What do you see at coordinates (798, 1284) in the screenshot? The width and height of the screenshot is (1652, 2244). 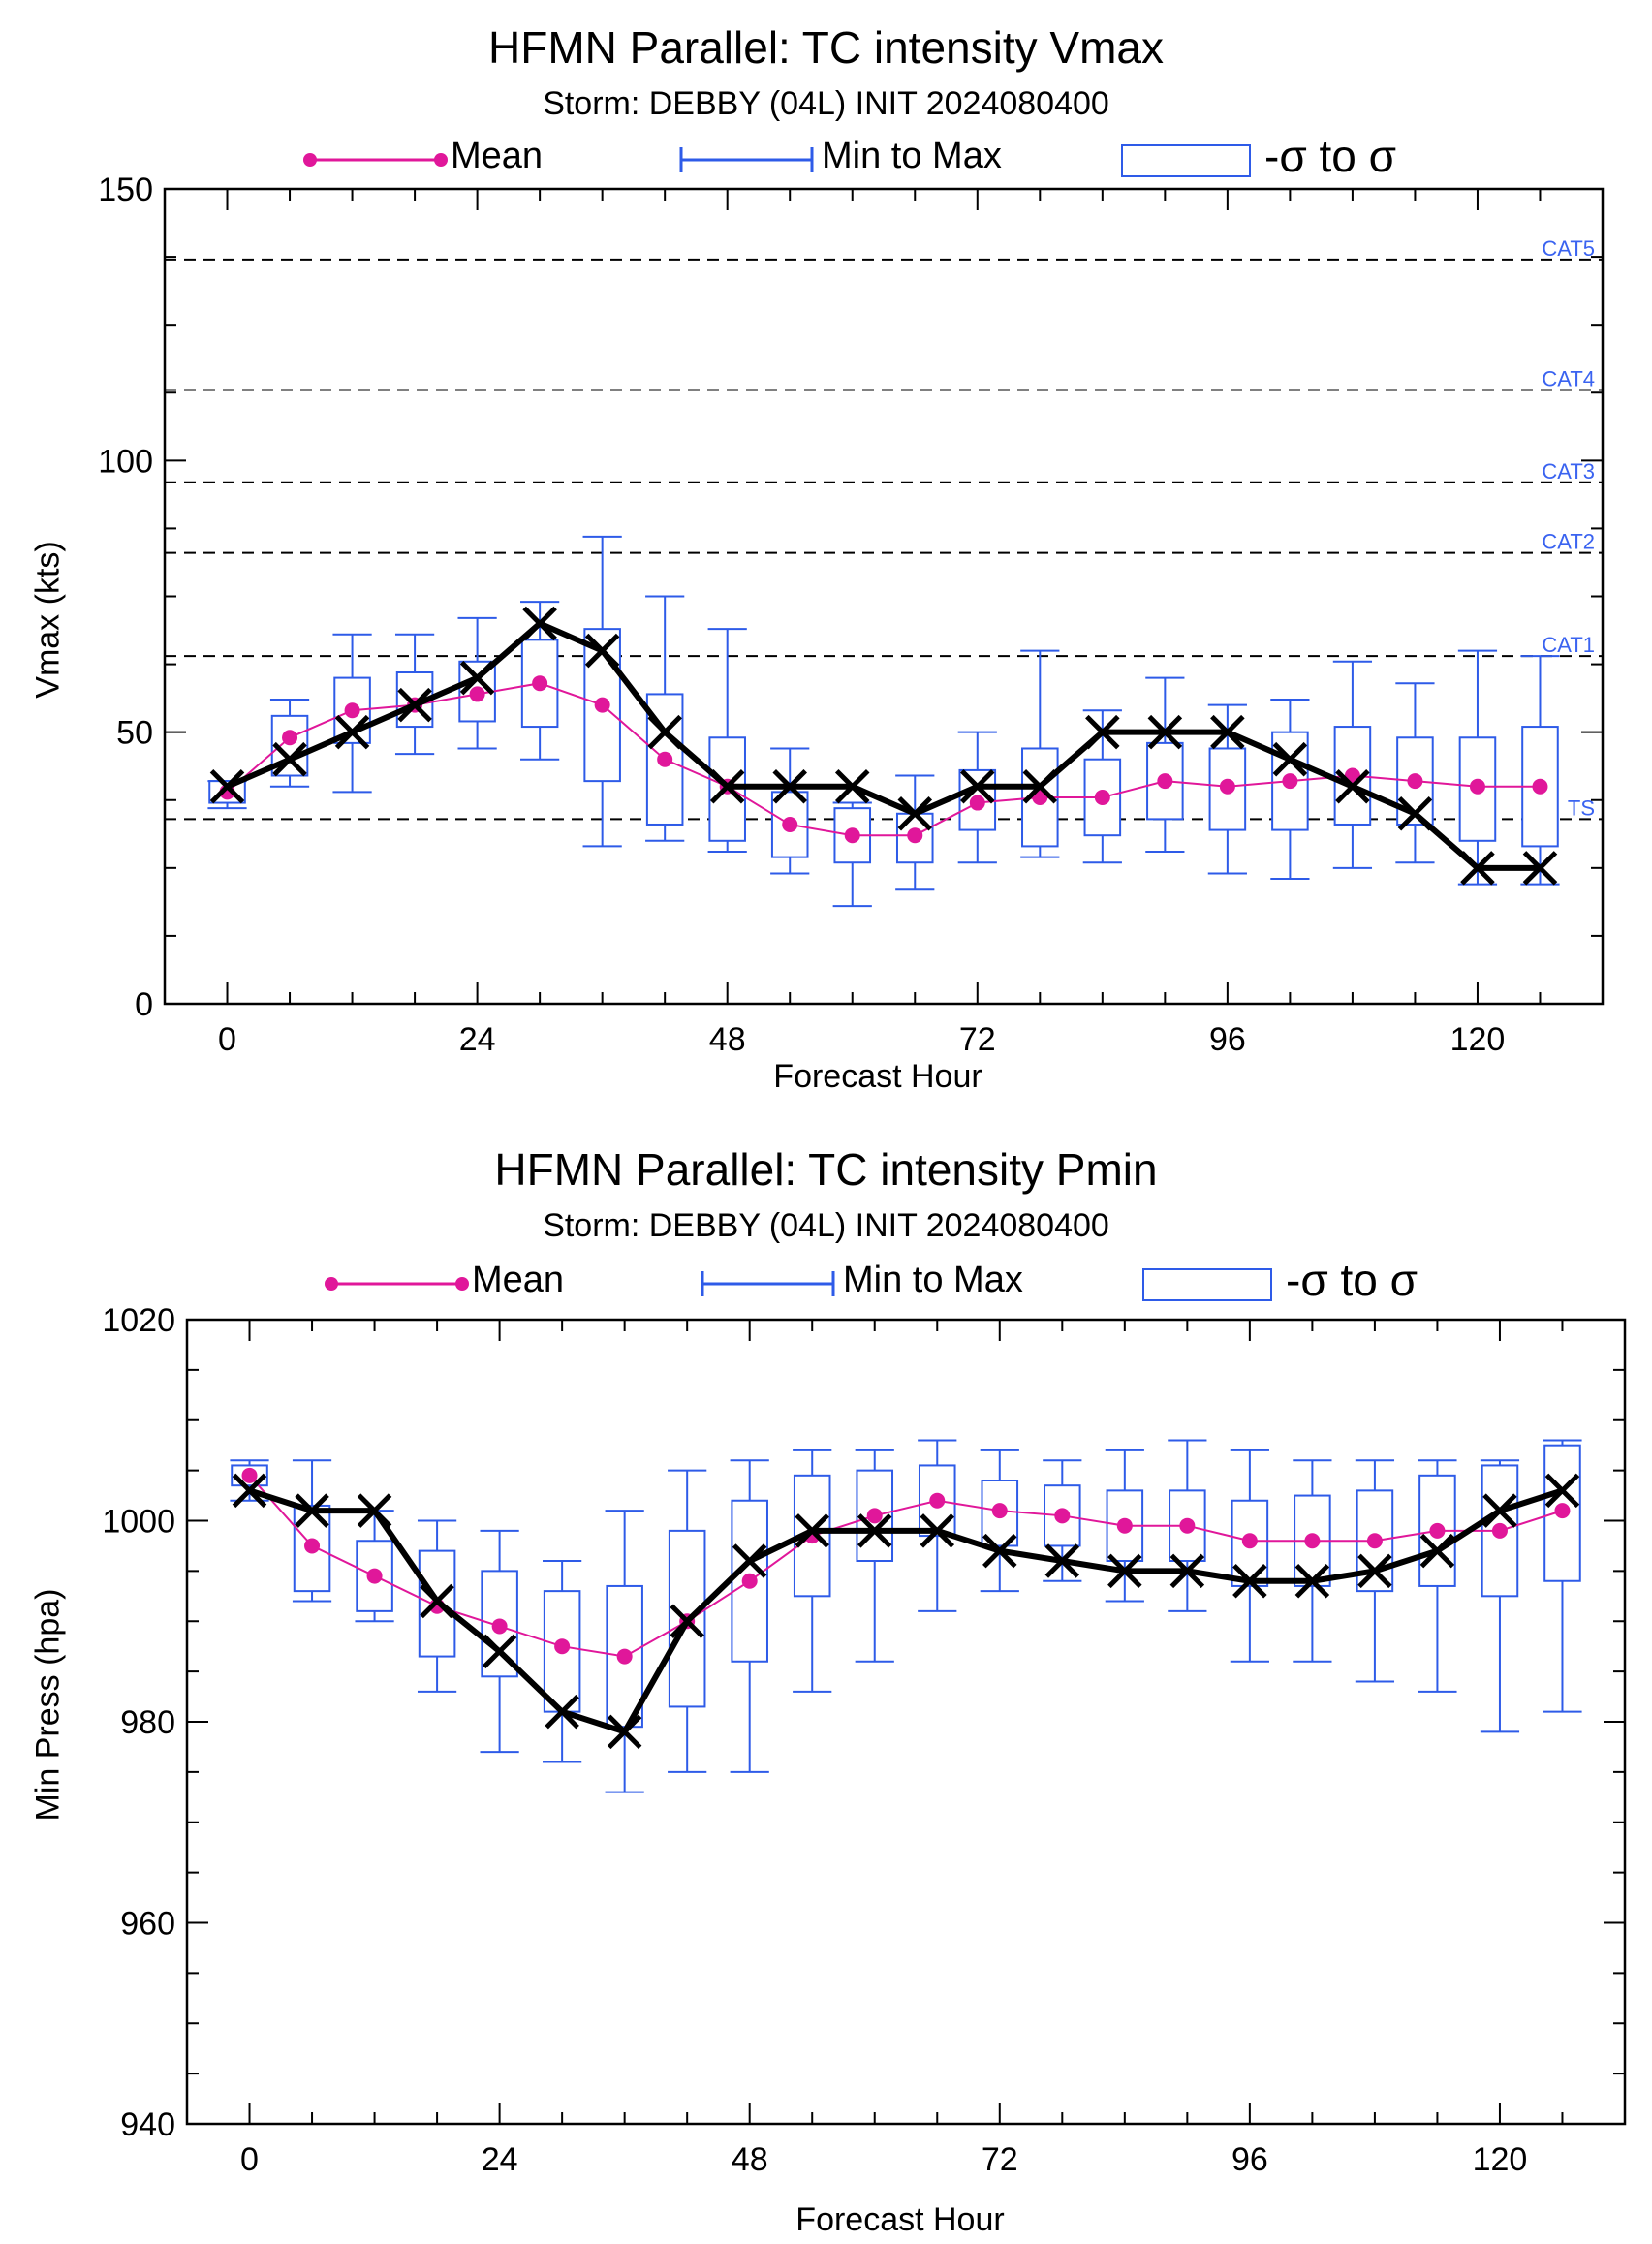 I see `legend-graphics` at bounding box center [798, 1284].